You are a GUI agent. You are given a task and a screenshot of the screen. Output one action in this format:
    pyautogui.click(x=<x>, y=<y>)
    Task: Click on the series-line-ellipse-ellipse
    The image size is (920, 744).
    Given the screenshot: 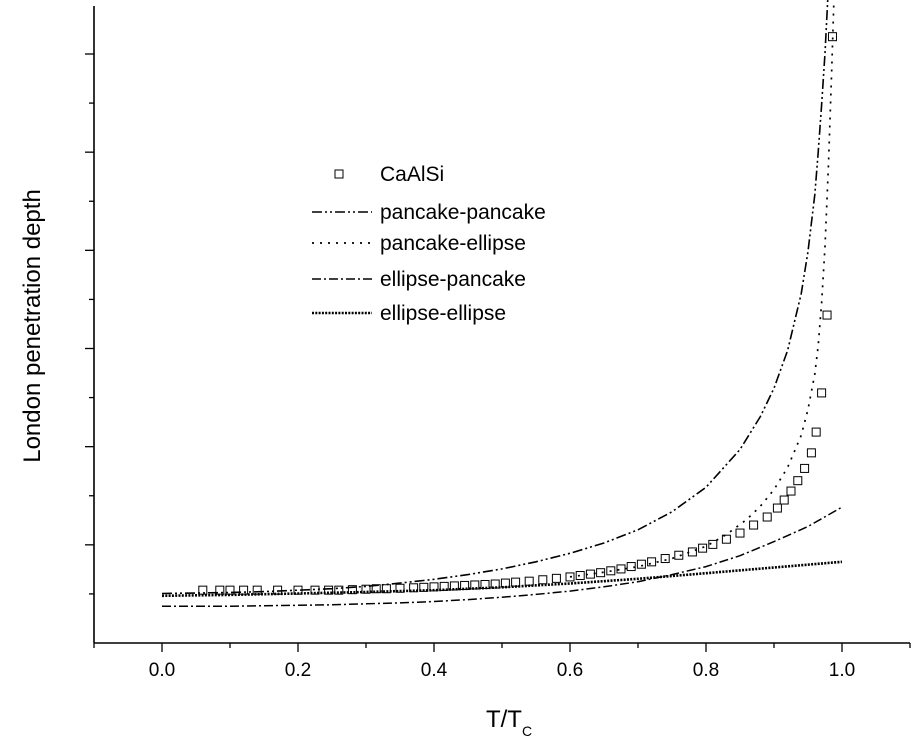 What is the action you would take?
    pyautogui.click(x=502, y=579)
    